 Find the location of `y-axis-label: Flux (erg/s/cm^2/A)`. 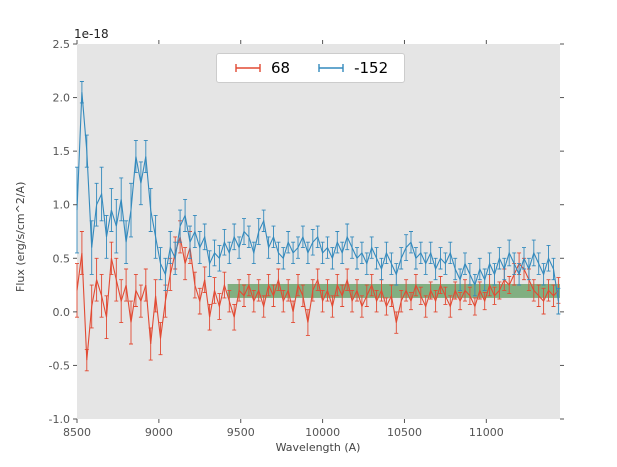

y-axis-label: Flux (erg/s/cm^2/A) is located at coordinates (20, 236).